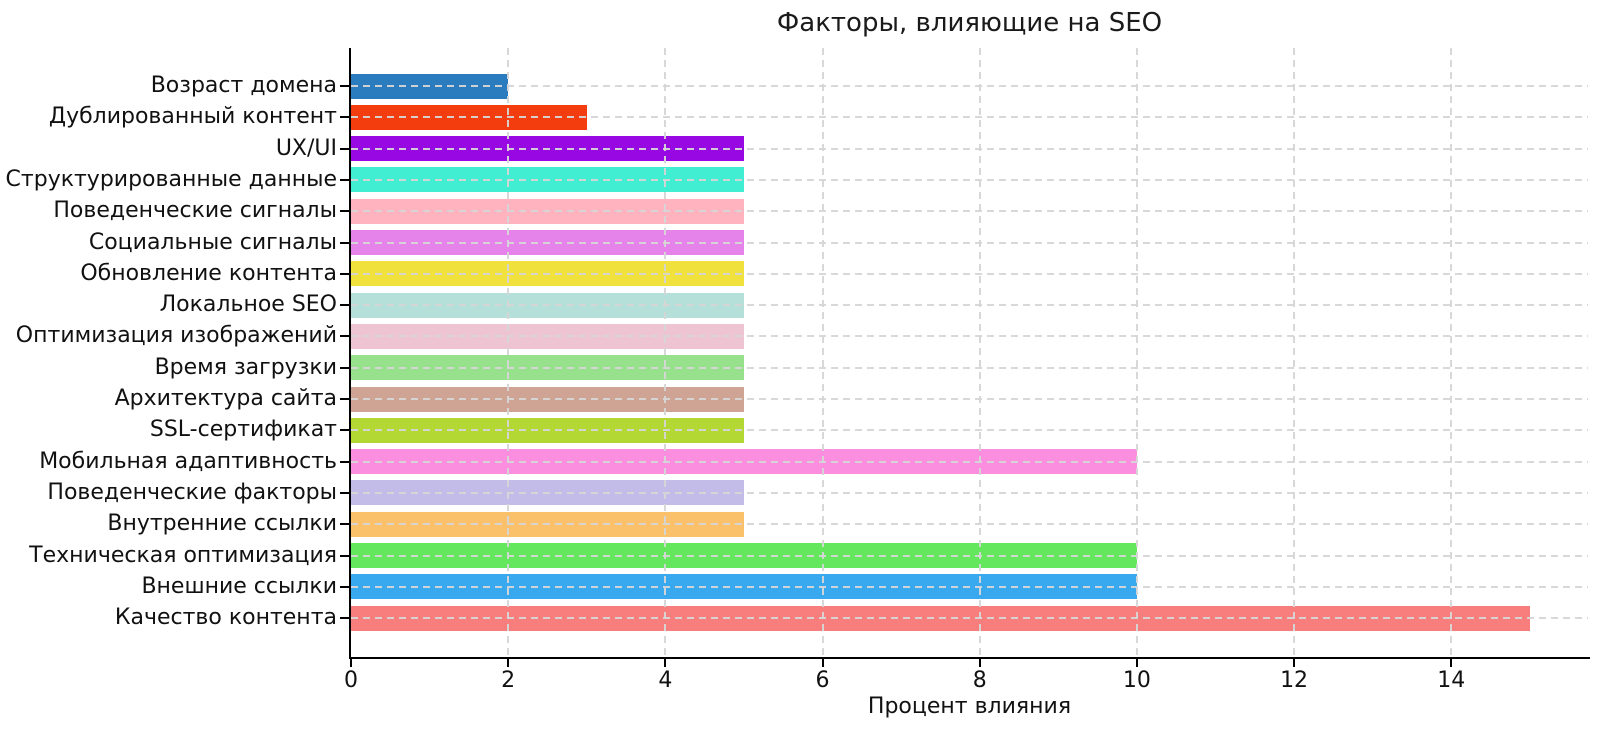 This screenshot has width=1600, height=730. Describe the element at coordinates (192, 492) in the screenshot. I see `y-tick-label-13: Поведенческие факторы` at that location.